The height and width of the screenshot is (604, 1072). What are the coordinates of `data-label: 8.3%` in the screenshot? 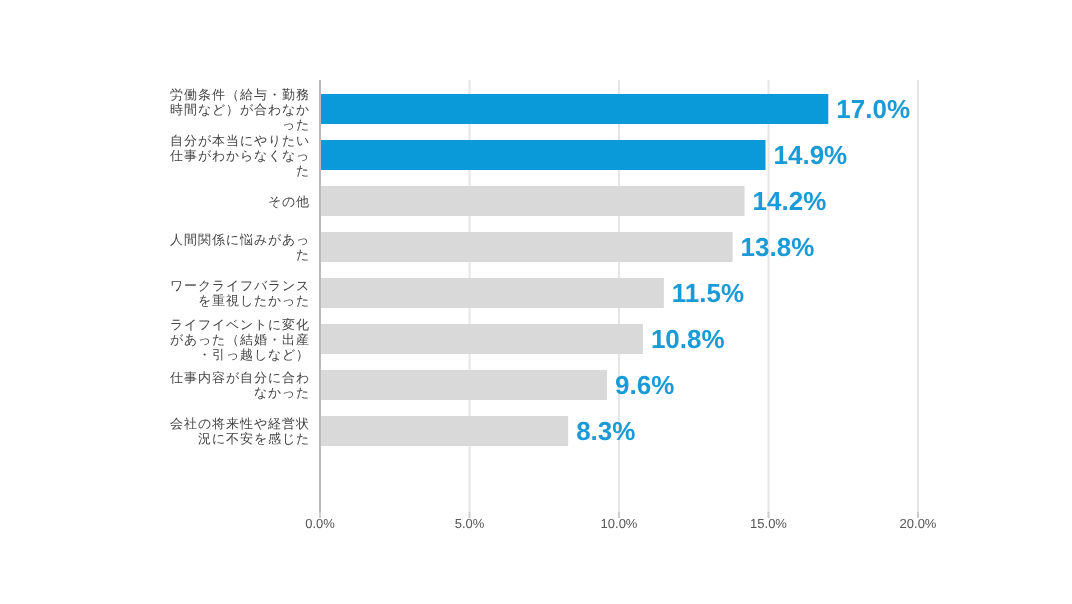 It's located at (606, 431).